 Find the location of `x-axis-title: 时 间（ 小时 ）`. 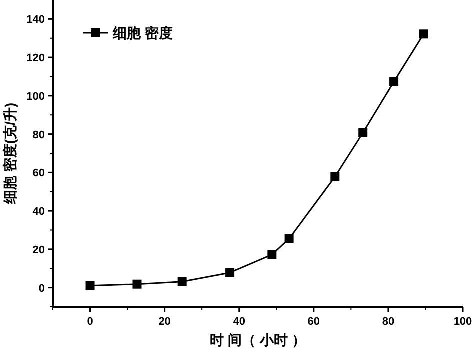

x-axis-title: 时 间（ 小时 ） is located at coordinates (258, 340).